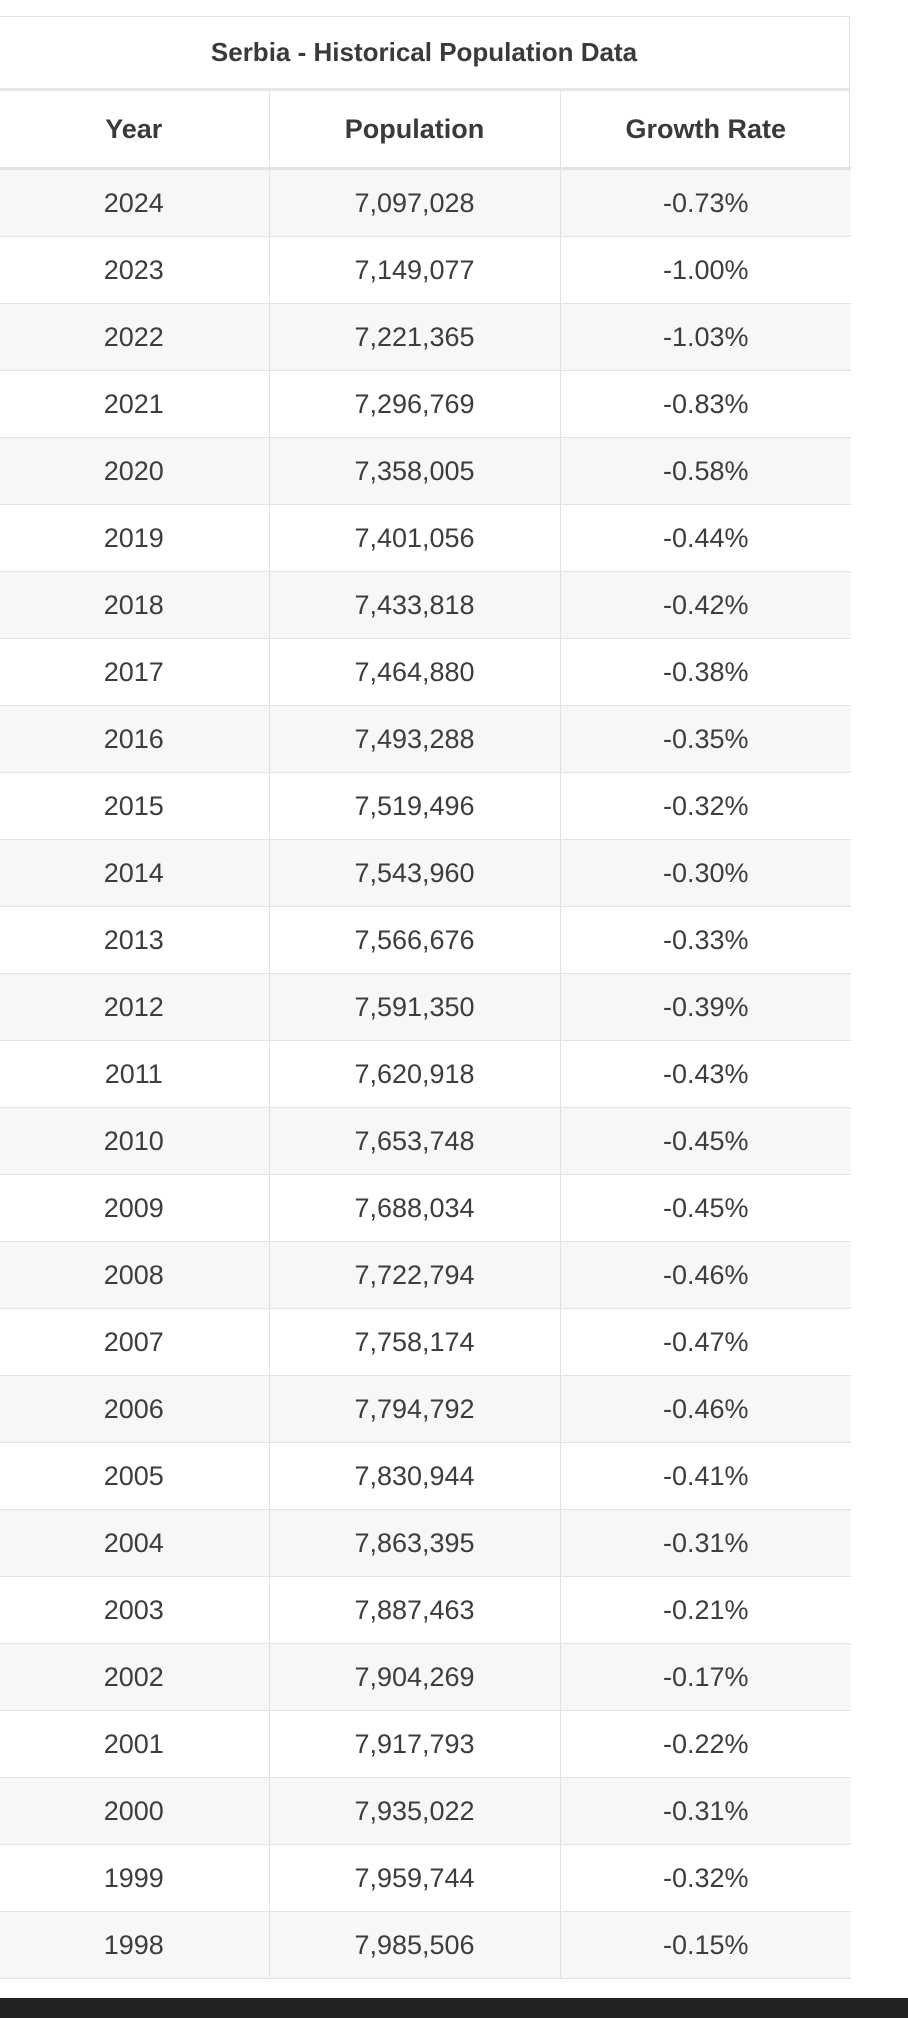 This screenshot has height=2018, width=908. I want to click on cell-population: 7,097,028, so click(414, 202).